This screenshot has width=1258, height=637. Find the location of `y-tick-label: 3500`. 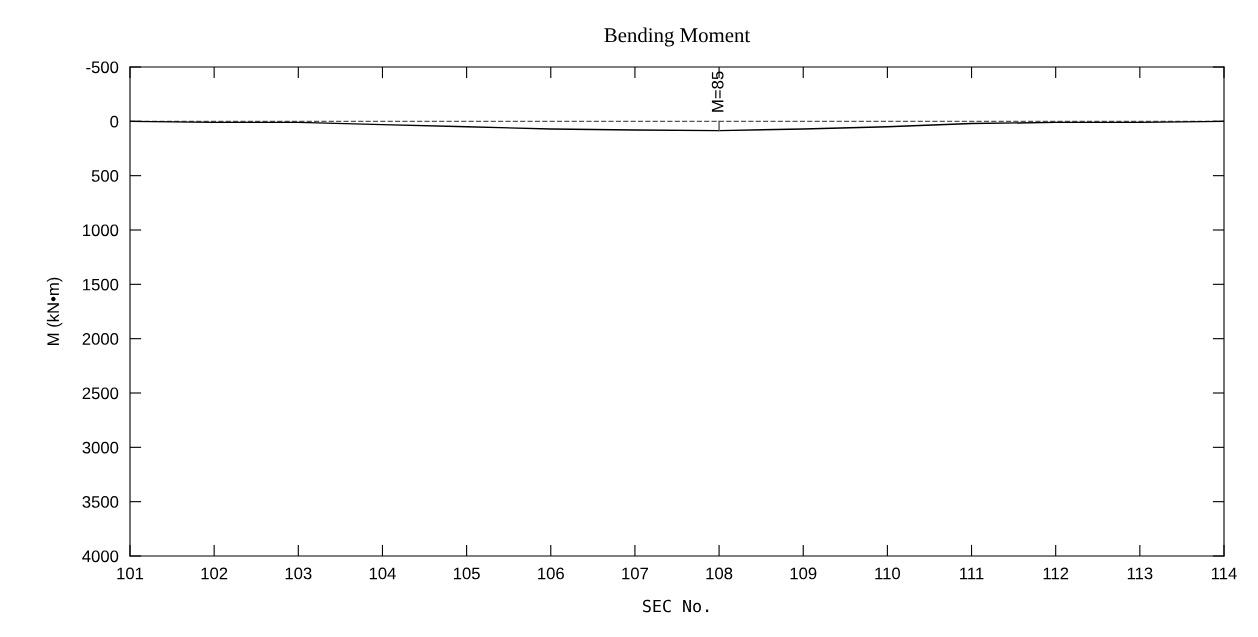

y-tick-label: 3500 is located at coordinates (100, 502).